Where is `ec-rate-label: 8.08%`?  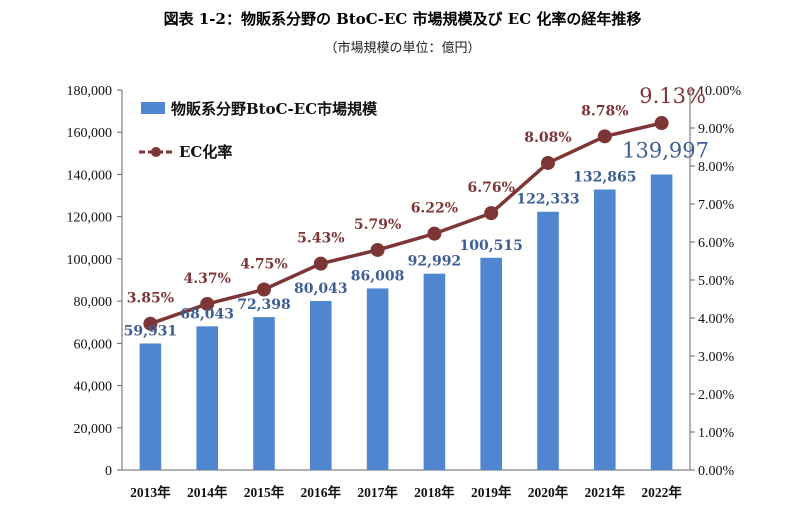 ec-rate-label: 8.08% is located at coordinates (547, 138).